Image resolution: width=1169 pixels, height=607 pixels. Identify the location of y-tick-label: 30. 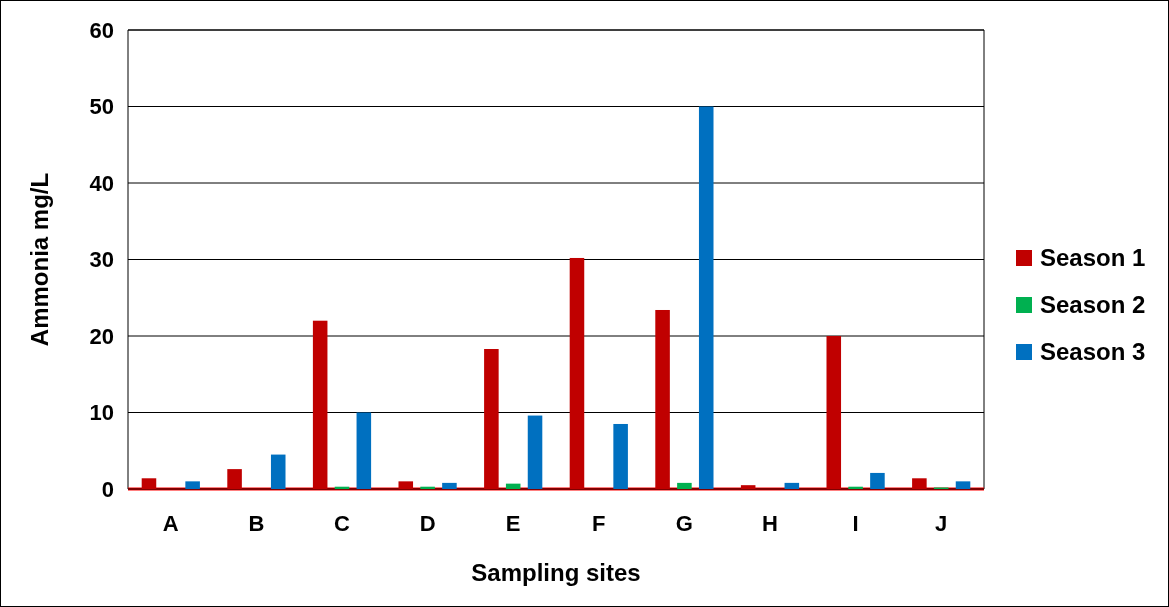
(101, 260).